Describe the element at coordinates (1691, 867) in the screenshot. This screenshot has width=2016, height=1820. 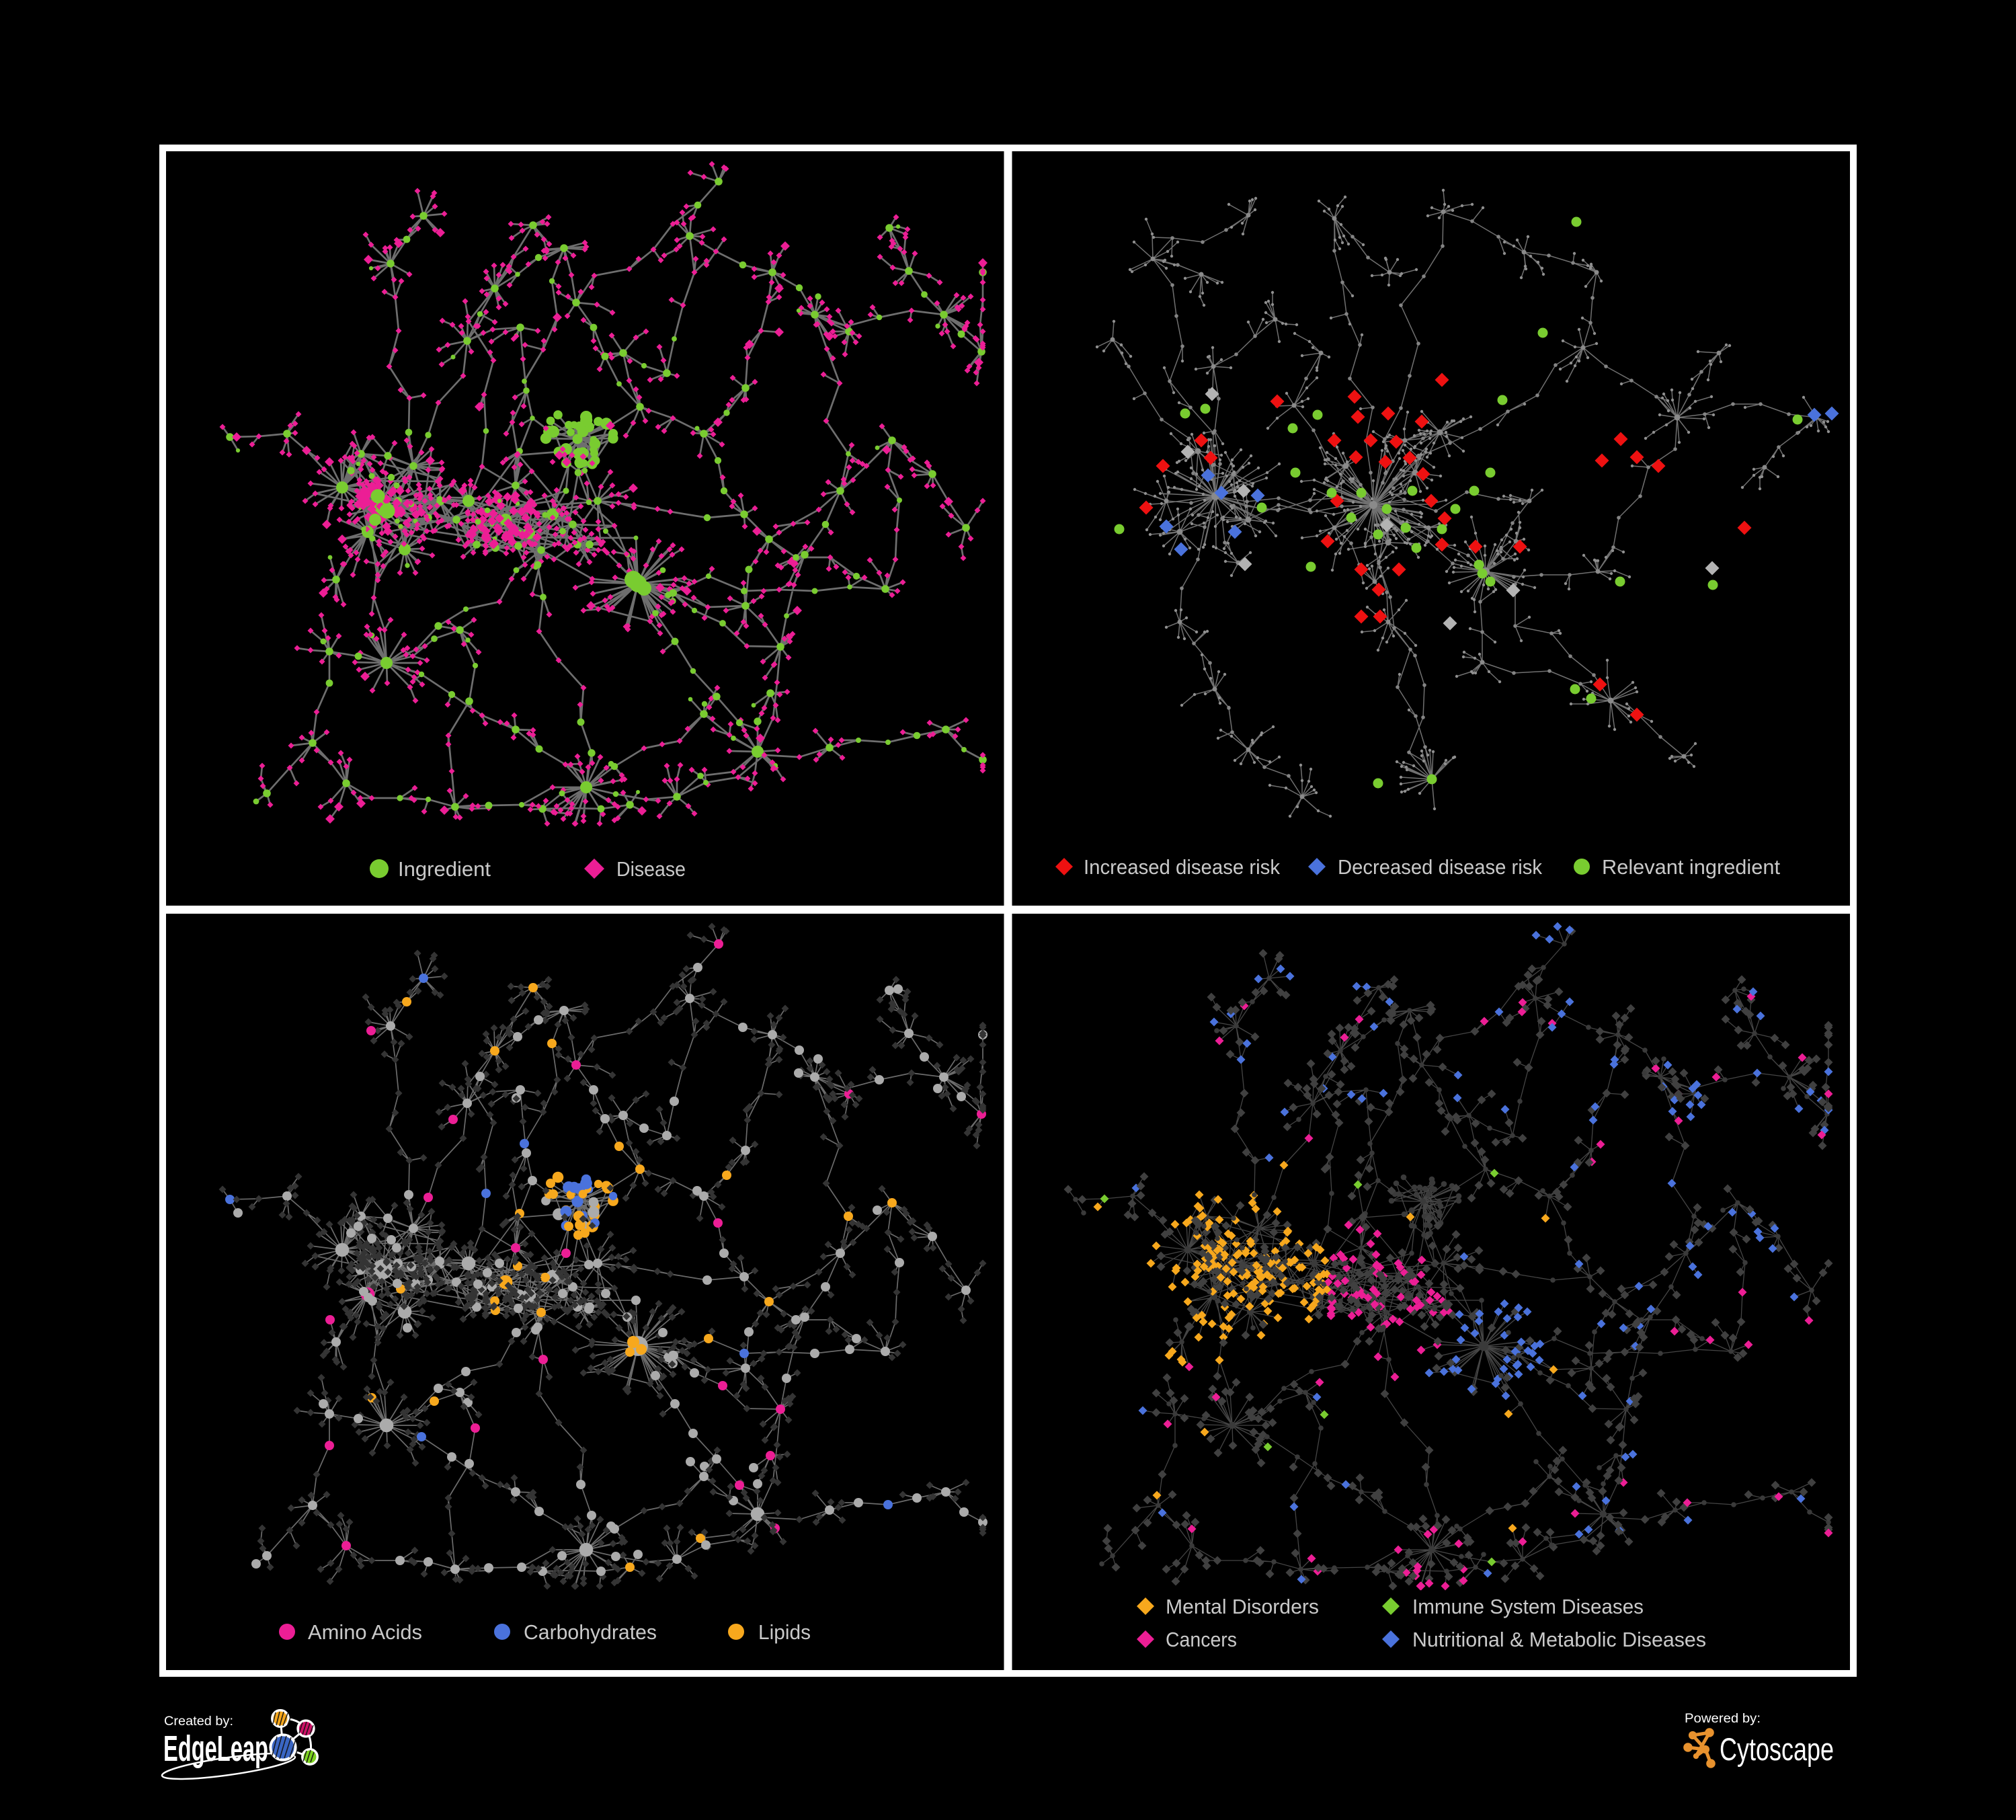
I see `svg-text: Relevant ingredient` at that location.